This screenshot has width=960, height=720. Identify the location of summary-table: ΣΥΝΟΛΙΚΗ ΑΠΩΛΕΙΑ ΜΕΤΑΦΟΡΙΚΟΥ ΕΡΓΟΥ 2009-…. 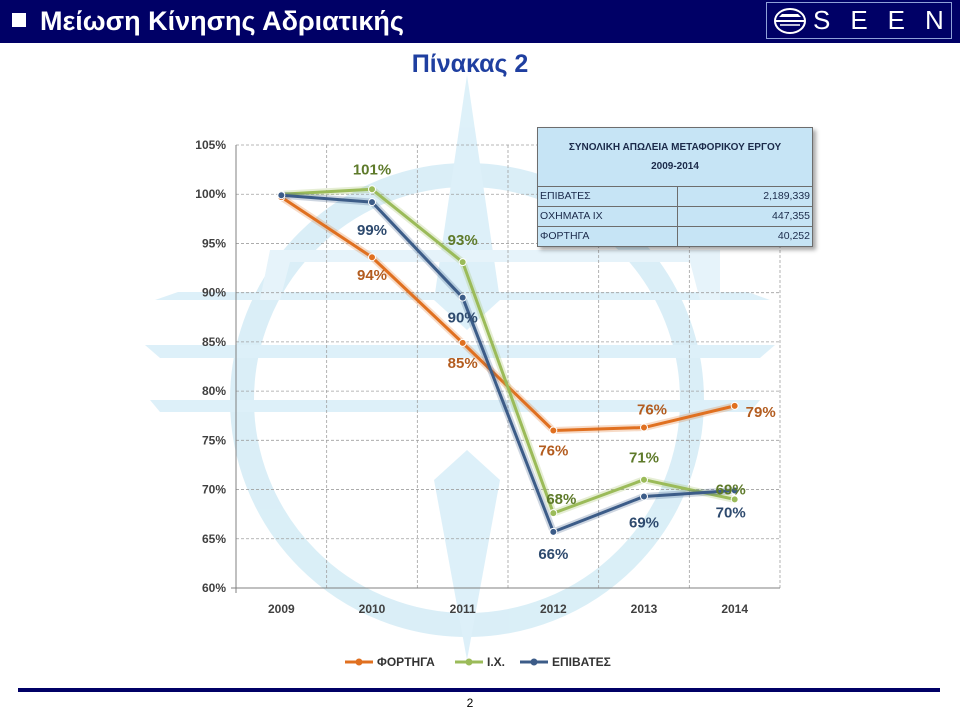
(675, 187).